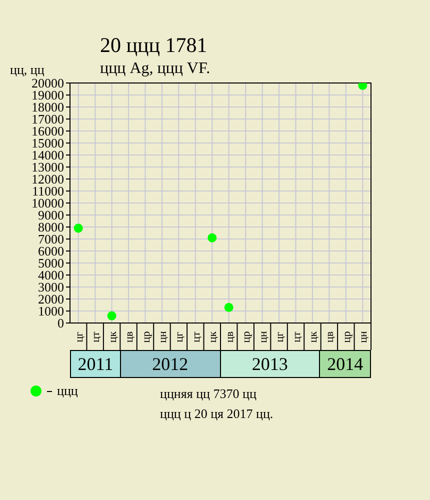 Image resolution: width=430 pixels, height=500 pixels. What do you see at coordinates (155, 69) in the screenshot?
I see `chart-subtitle: ццц Ag, ццц VF.` at bounding box center [155, 69].